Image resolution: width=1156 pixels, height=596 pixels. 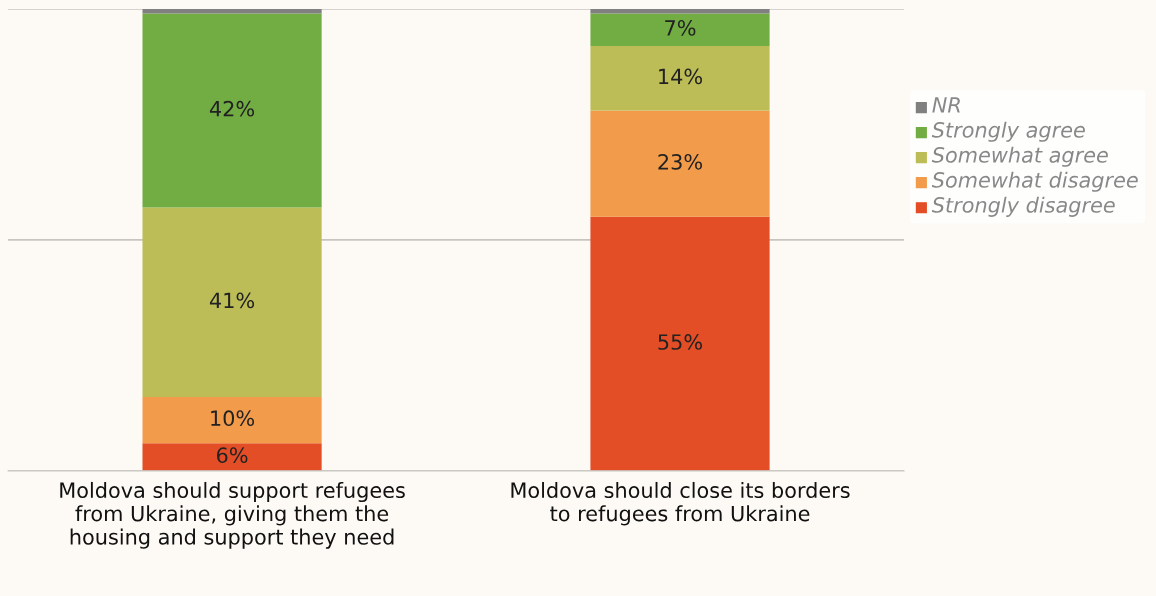 I want to click on legend-label: Somewhat disagree, so click(x=1034, y=181).